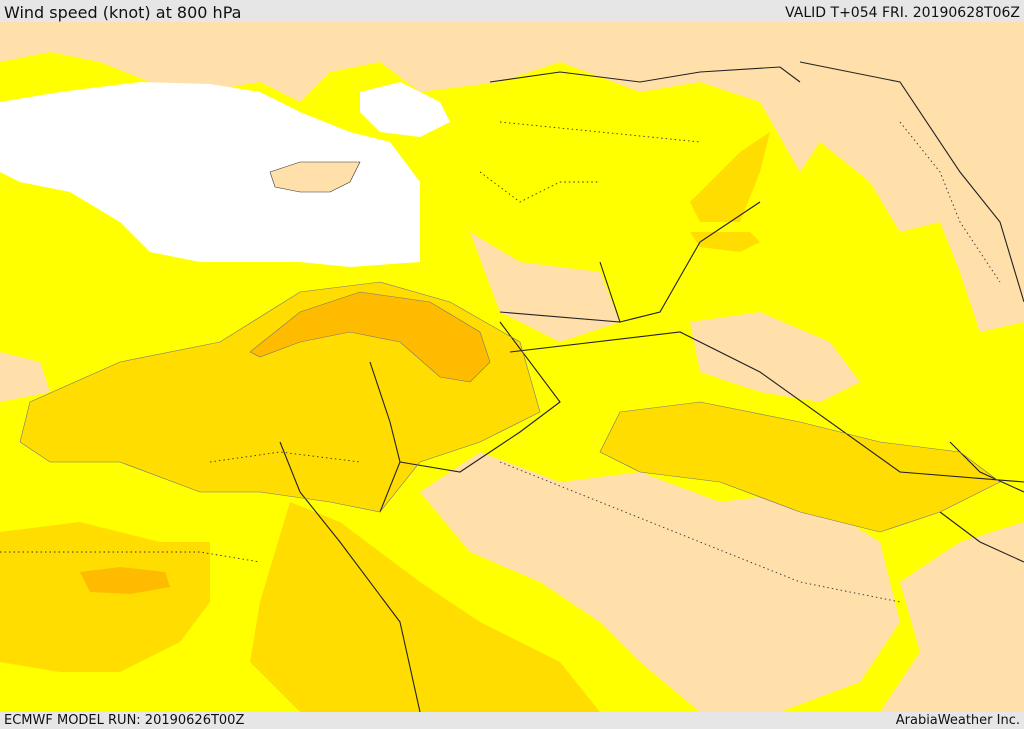 The image size is (1024, 729). Describe the element at coordinates (645, 74) in the screenshot. I see `border-turkey-syria` at that location.